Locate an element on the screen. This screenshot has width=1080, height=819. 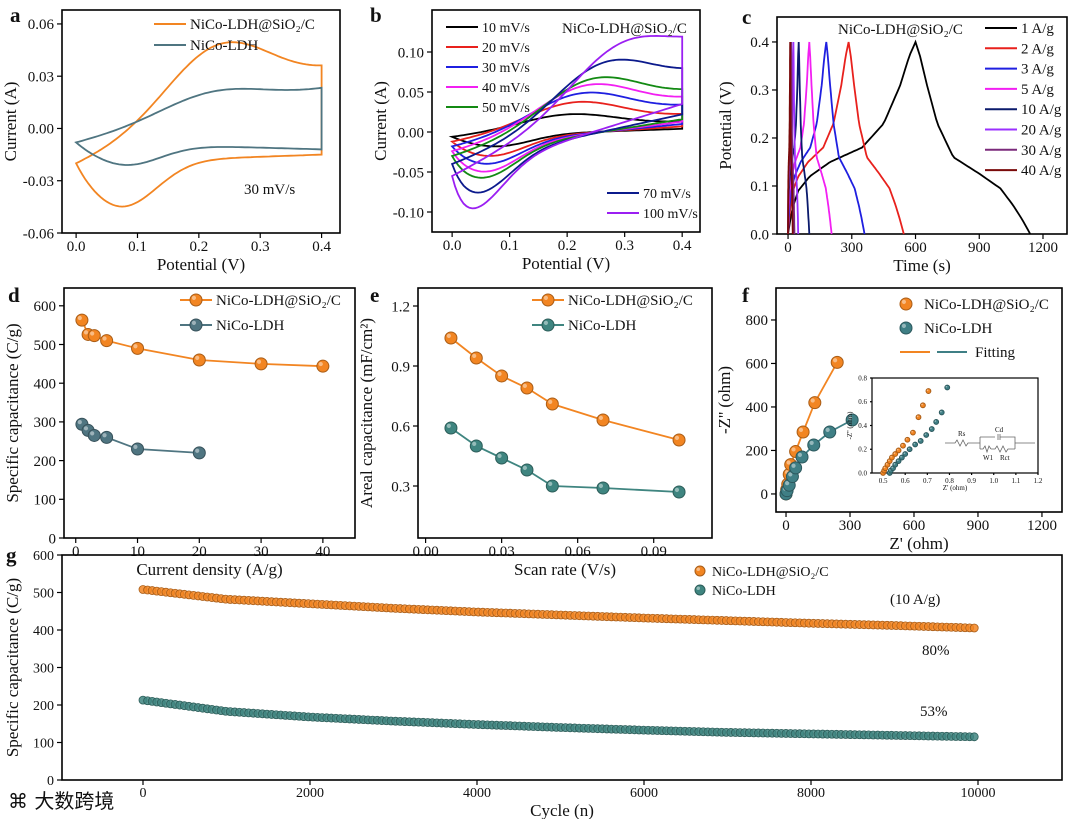
y-tick-label: -0.06 is located at coordinates (39, 234).